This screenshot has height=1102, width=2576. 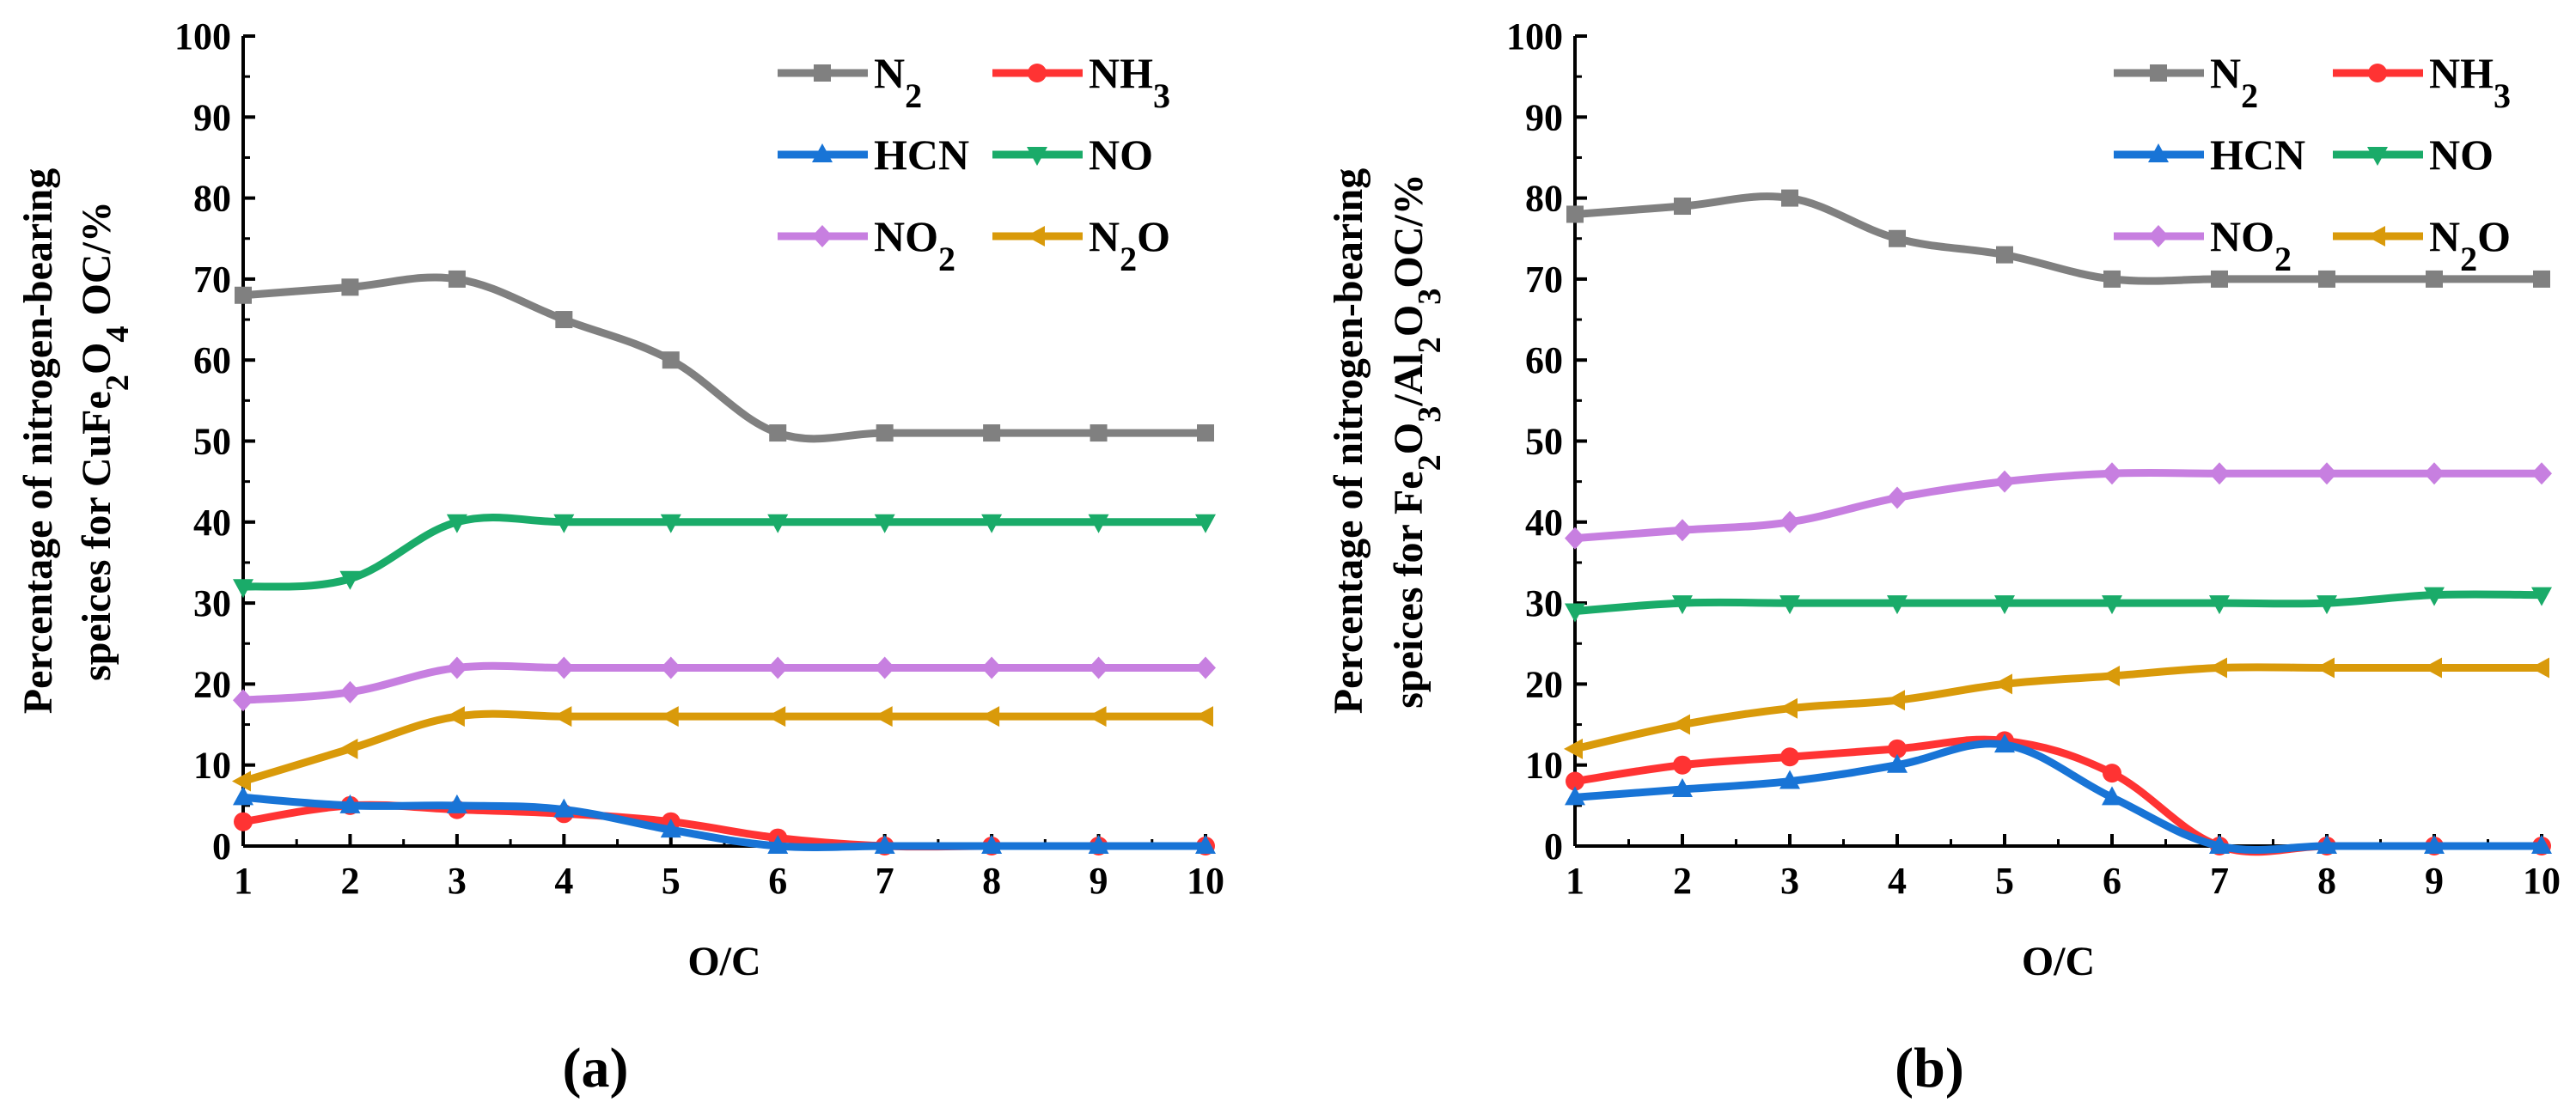 What do you see at coordinates (991, 881) in the screenshot?
I see `x-tick-label: 8` at bounding box center [991, 881].